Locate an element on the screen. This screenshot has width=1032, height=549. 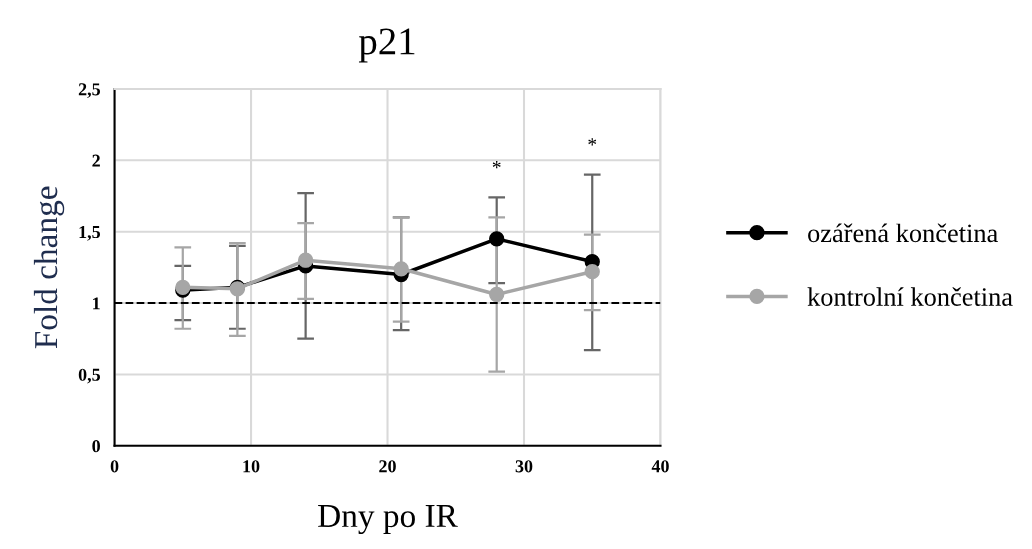
y-axis-title: Fold change is located at coordinates (49, 267).